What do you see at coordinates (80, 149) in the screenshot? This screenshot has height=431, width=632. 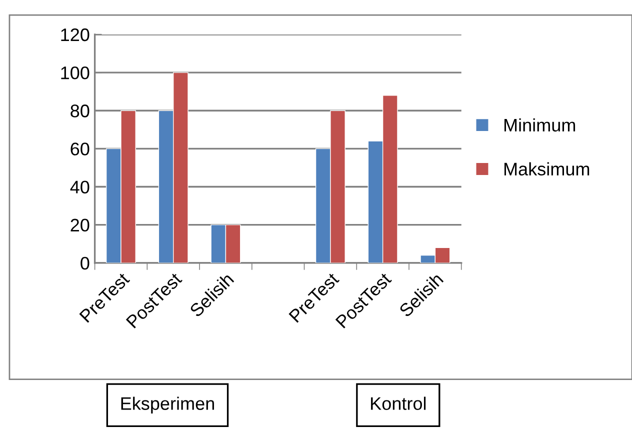 I see `y-tick-label: 60` at bounding box center [80, 149].